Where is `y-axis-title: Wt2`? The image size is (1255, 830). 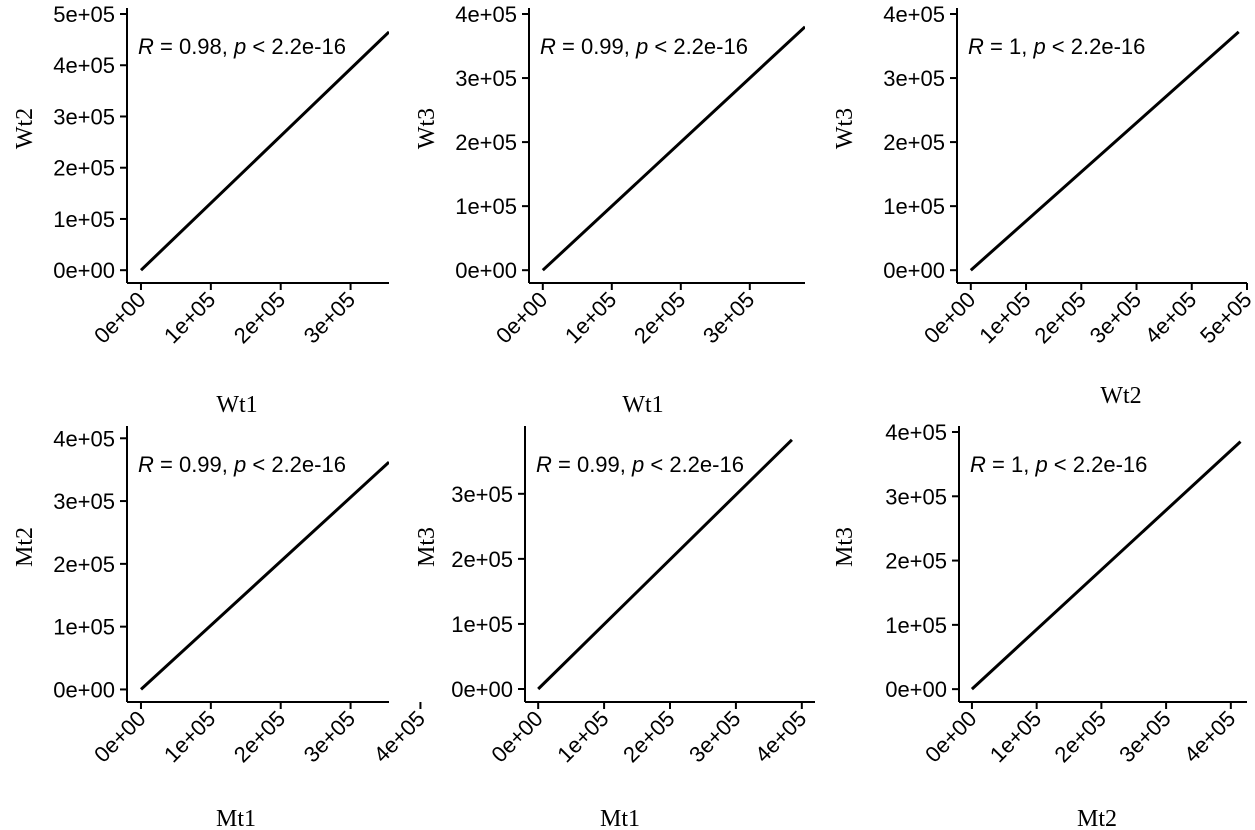
y-axis-title: Wt2 is located at coordinates (25, 128).